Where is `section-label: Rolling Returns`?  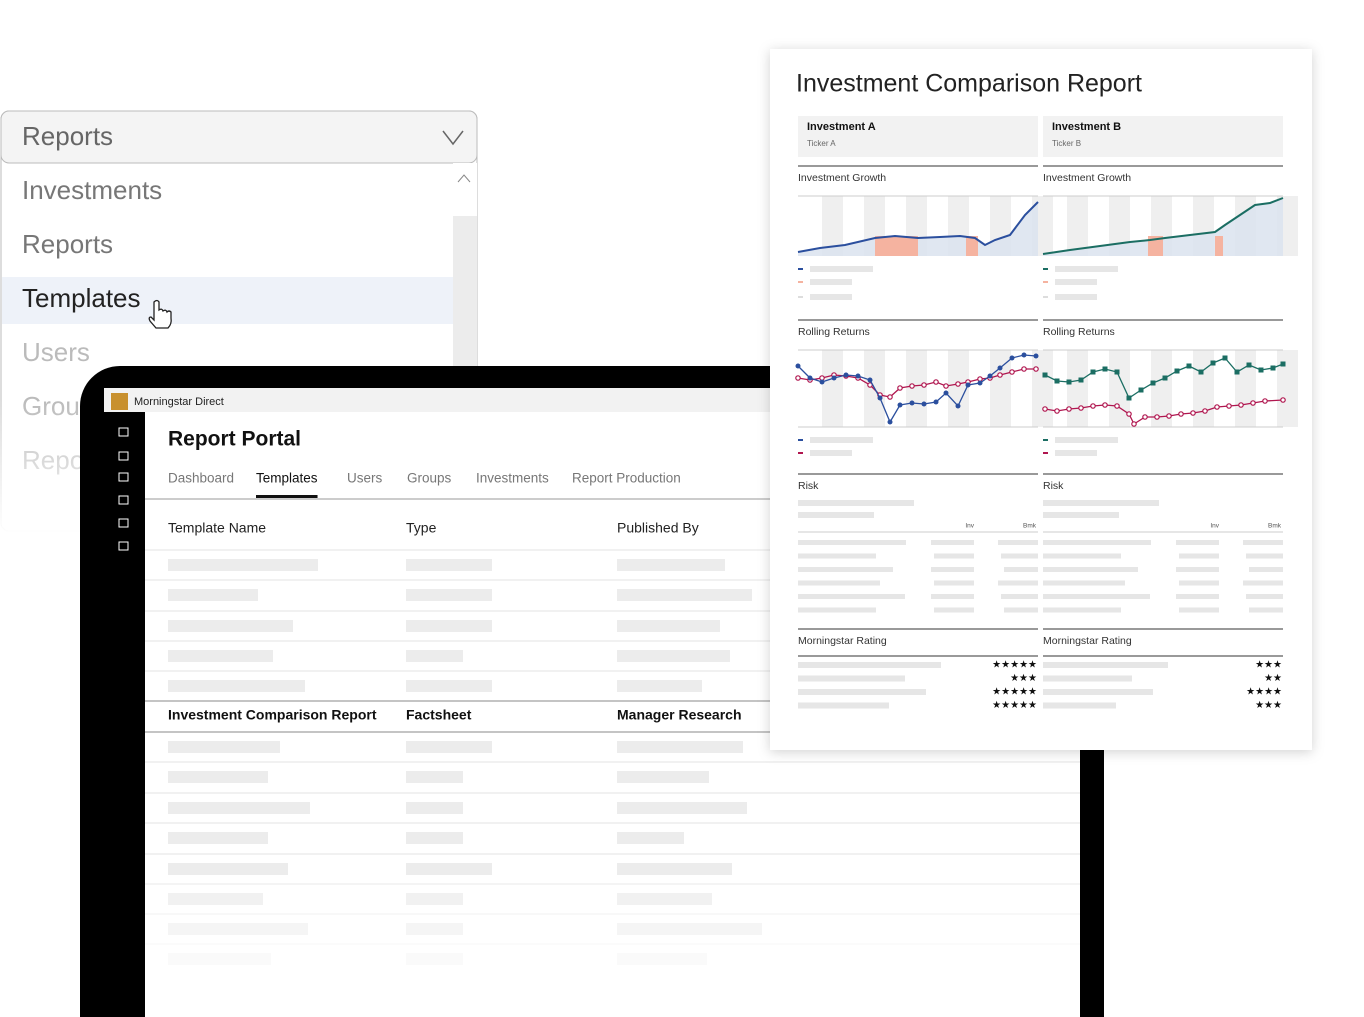 section-label: Rolling Returns is located at coordinates (1079, 332).